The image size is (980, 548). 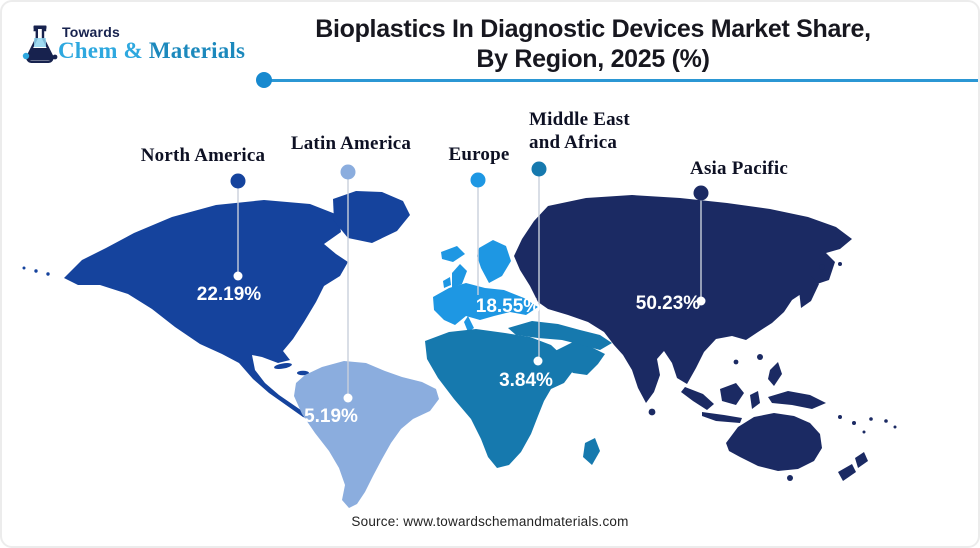 I want to click on asia-mainland-shape, so click(x=683, y=299).